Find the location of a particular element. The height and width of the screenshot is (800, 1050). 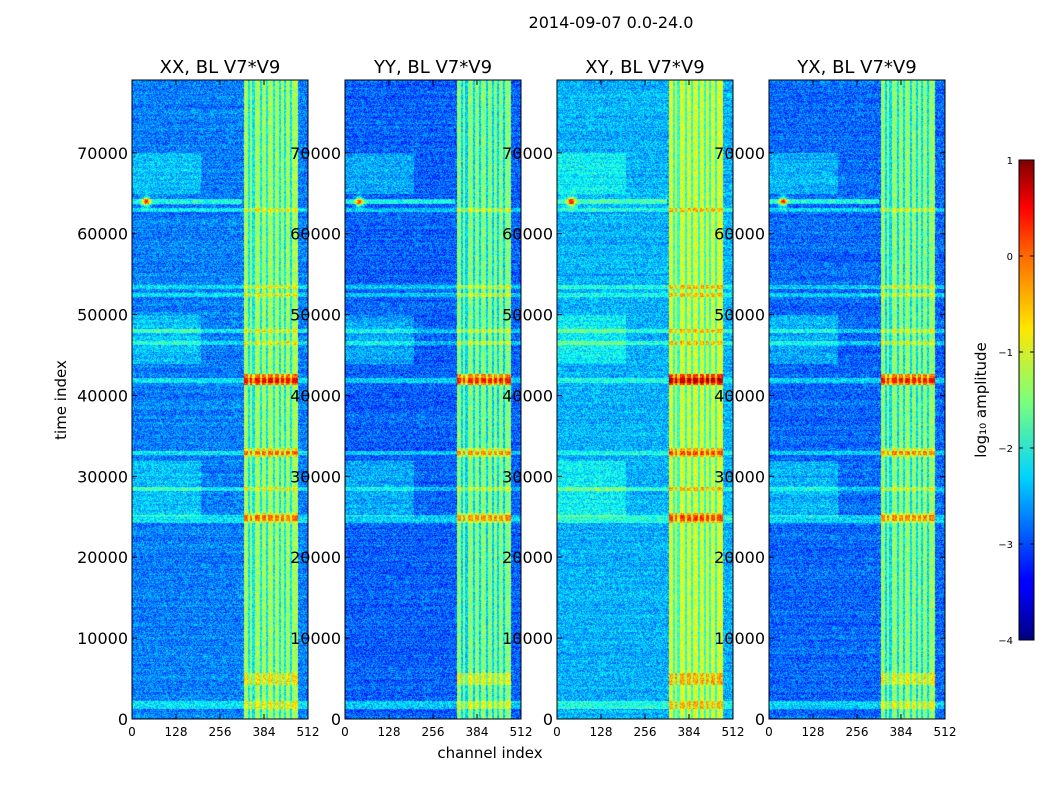

colorbar-ticks: 1 0 −1 −2 −3 −4 is located at coordinates (1016, 401).